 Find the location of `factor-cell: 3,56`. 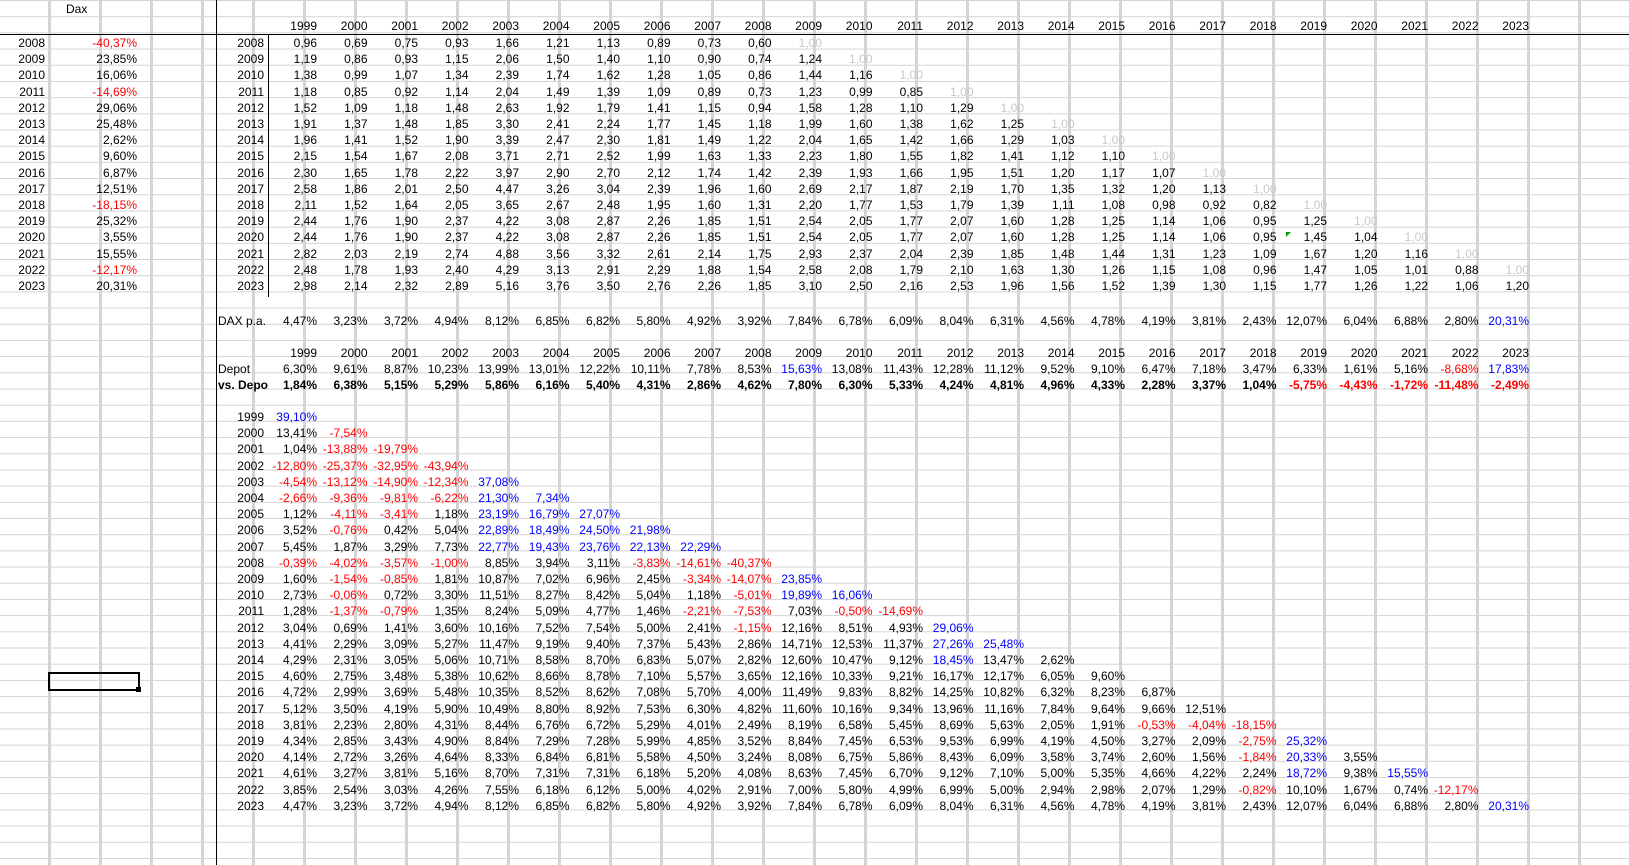

factor-cell: 3,56 is located at coordinates (558, 253).